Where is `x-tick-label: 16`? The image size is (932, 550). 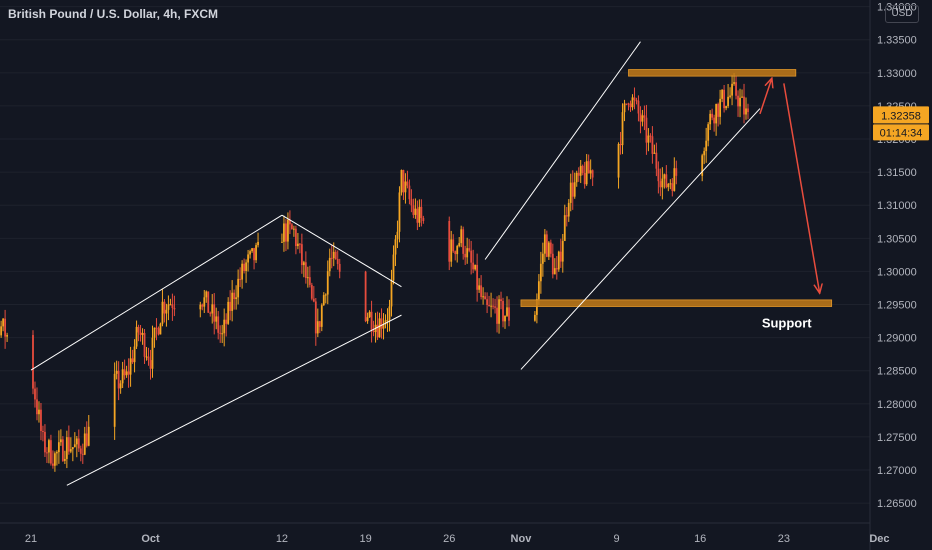 x-tick-label: 16 is located at coordinates (700, 539).